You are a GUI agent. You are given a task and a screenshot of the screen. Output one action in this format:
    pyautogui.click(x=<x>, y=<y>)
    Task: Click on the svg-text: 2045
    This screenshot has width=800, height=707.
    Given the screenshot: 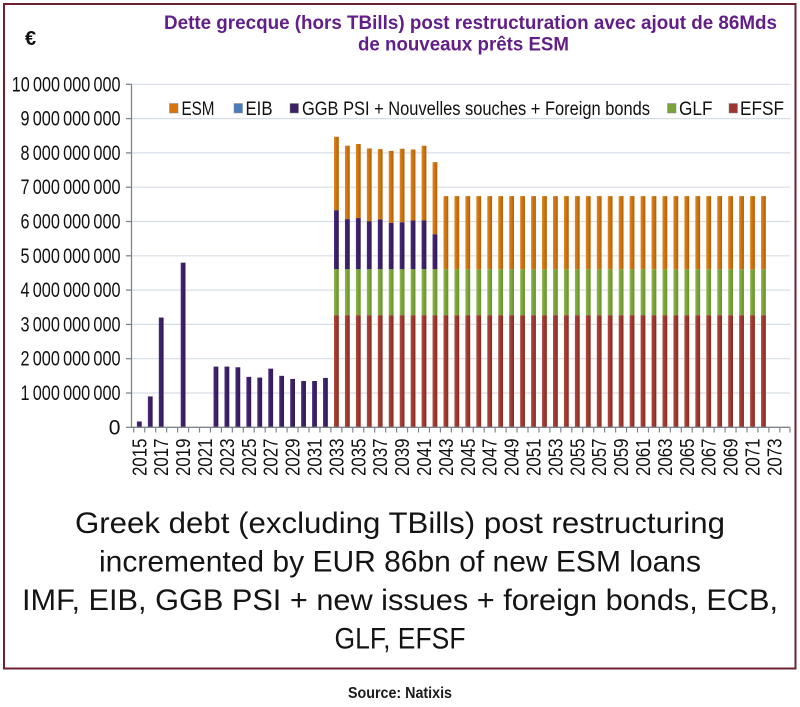 What is the action you would take?
    pyautogui.click(x=469, y=458)
    